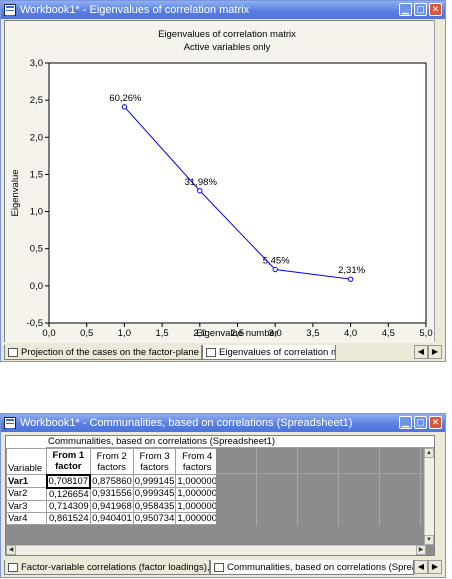  Describe the element at coordinates (321, 500) in the screenshot. I see `empty-grid-rows` at that location.